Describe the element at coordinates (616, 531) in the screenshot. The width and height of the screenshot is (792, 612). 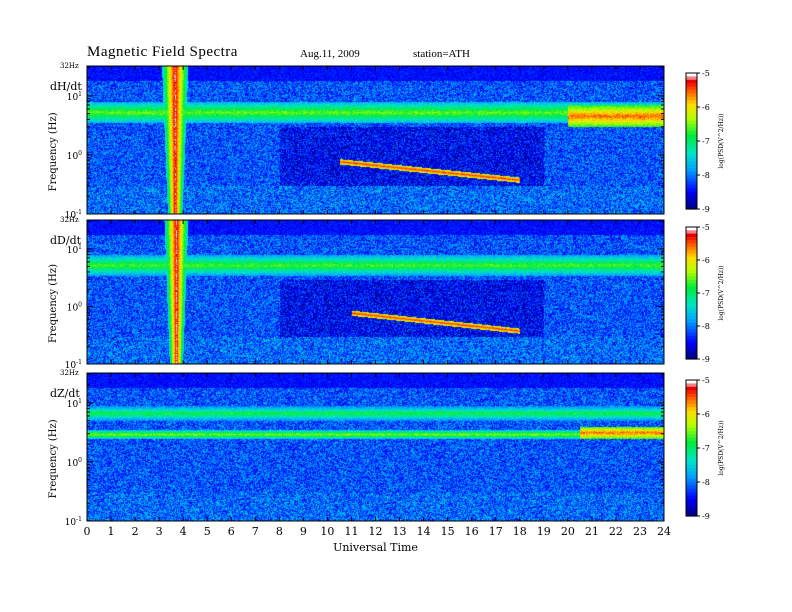
I see `x-tick-label: 22` at that location.